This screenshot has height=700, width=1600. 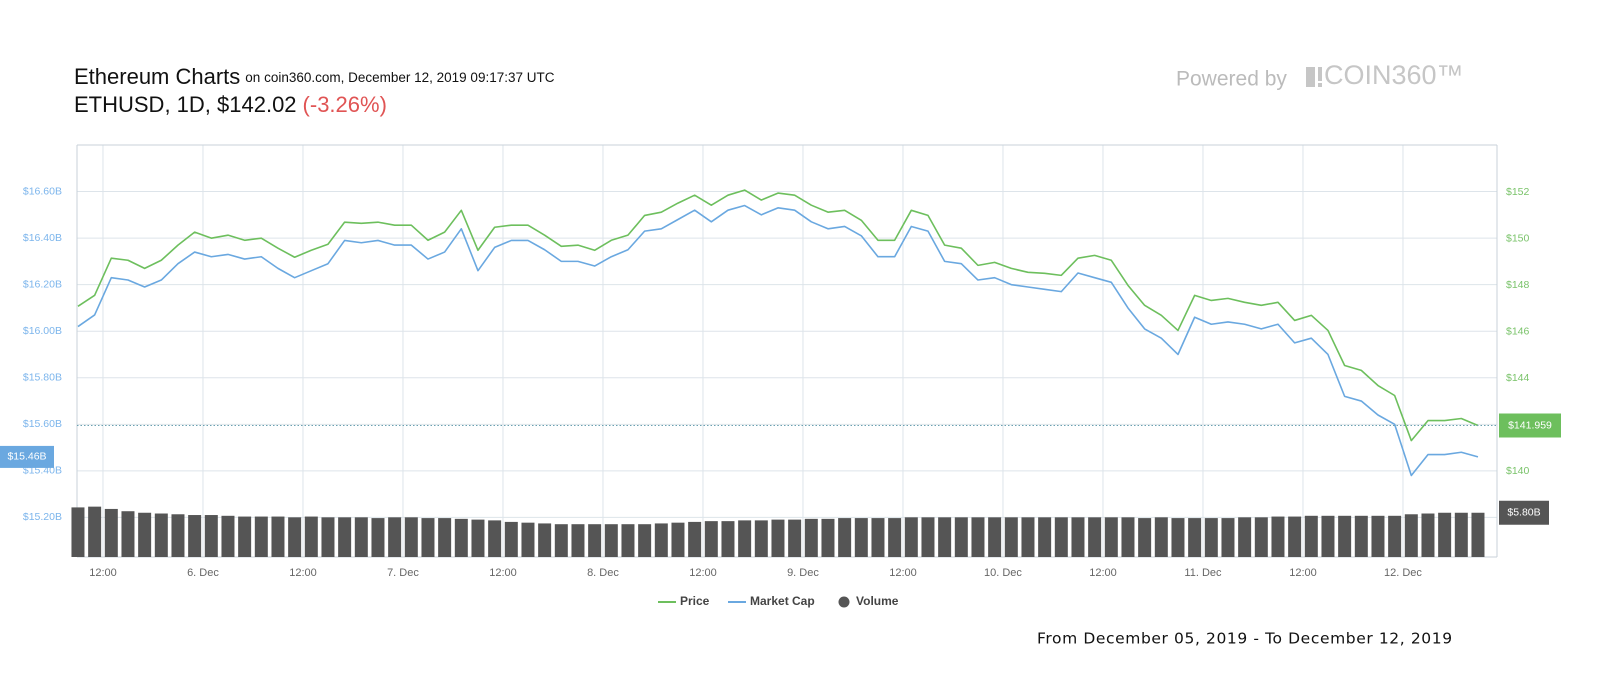 What do you see at coordinates (403, 573) in the screenshot?
I see `x-tick-label: 7. Dec` at bounding box center [403, 573].